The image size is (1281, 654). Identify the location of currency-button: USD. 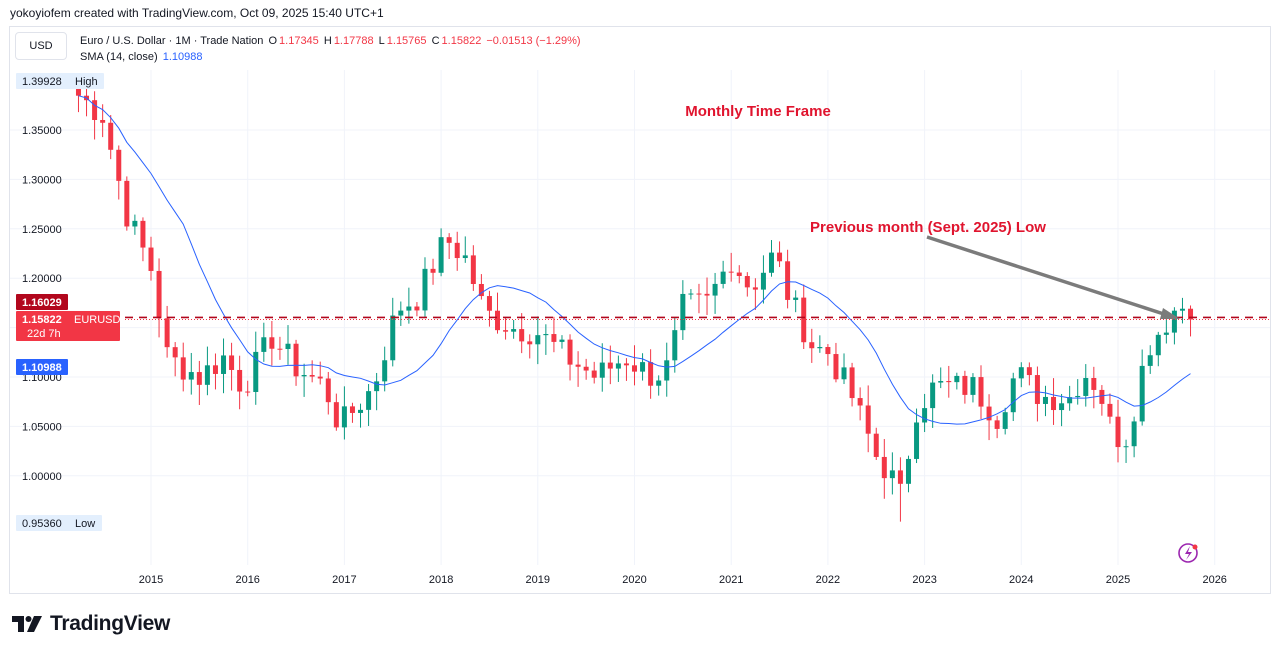
(41, 46).